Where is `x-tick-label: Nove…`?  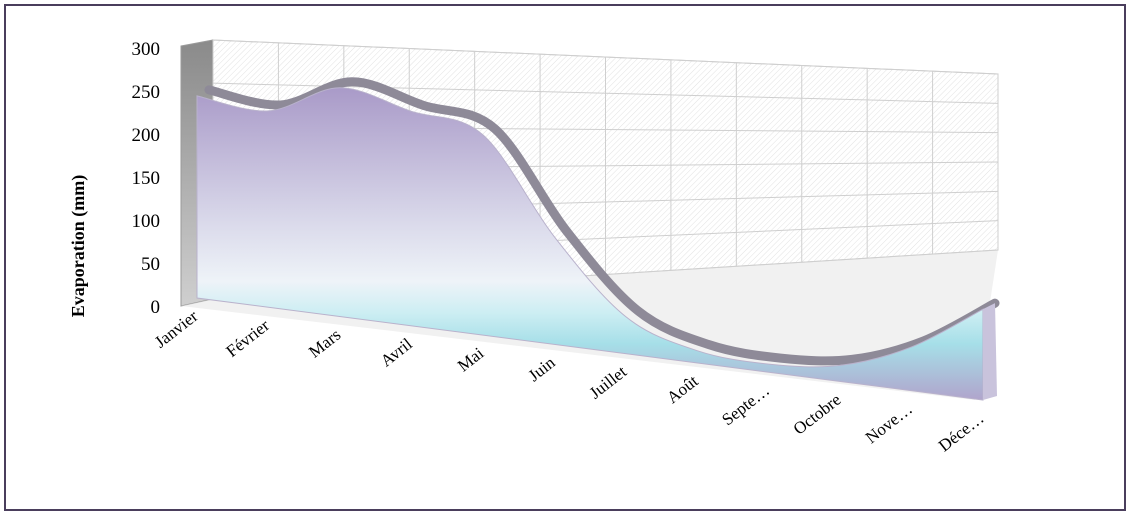
x-tick-label: Nove… is located at coordinates (889, 423).